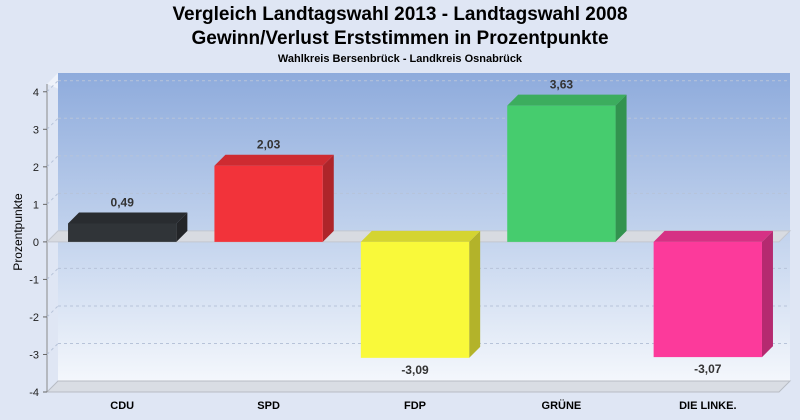 Image resolution: width=800 pixels, height=420 pixels. Describe the element at coordinates (415, 370) in the screenshot. I see `data-label: -3,09` at that location.